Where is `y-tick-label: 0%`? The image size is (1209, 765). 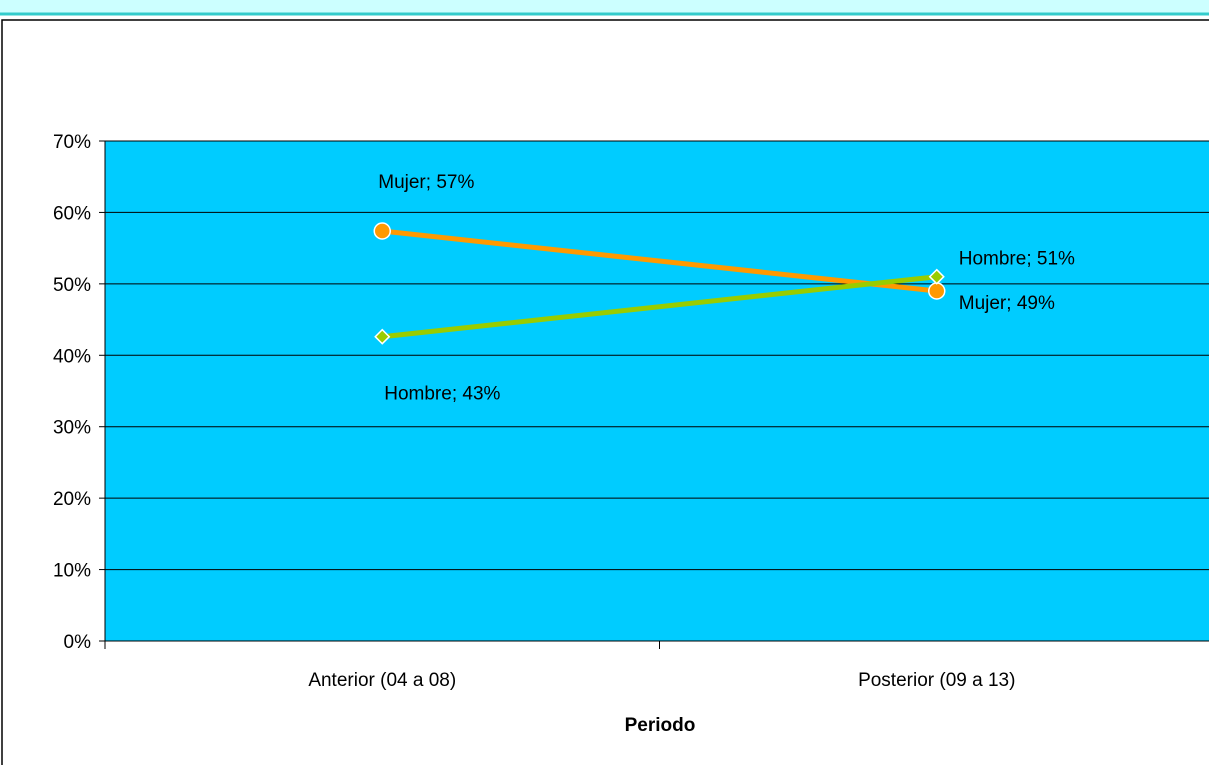 y-tick-label: 0% is located at coordinates (78, 642).